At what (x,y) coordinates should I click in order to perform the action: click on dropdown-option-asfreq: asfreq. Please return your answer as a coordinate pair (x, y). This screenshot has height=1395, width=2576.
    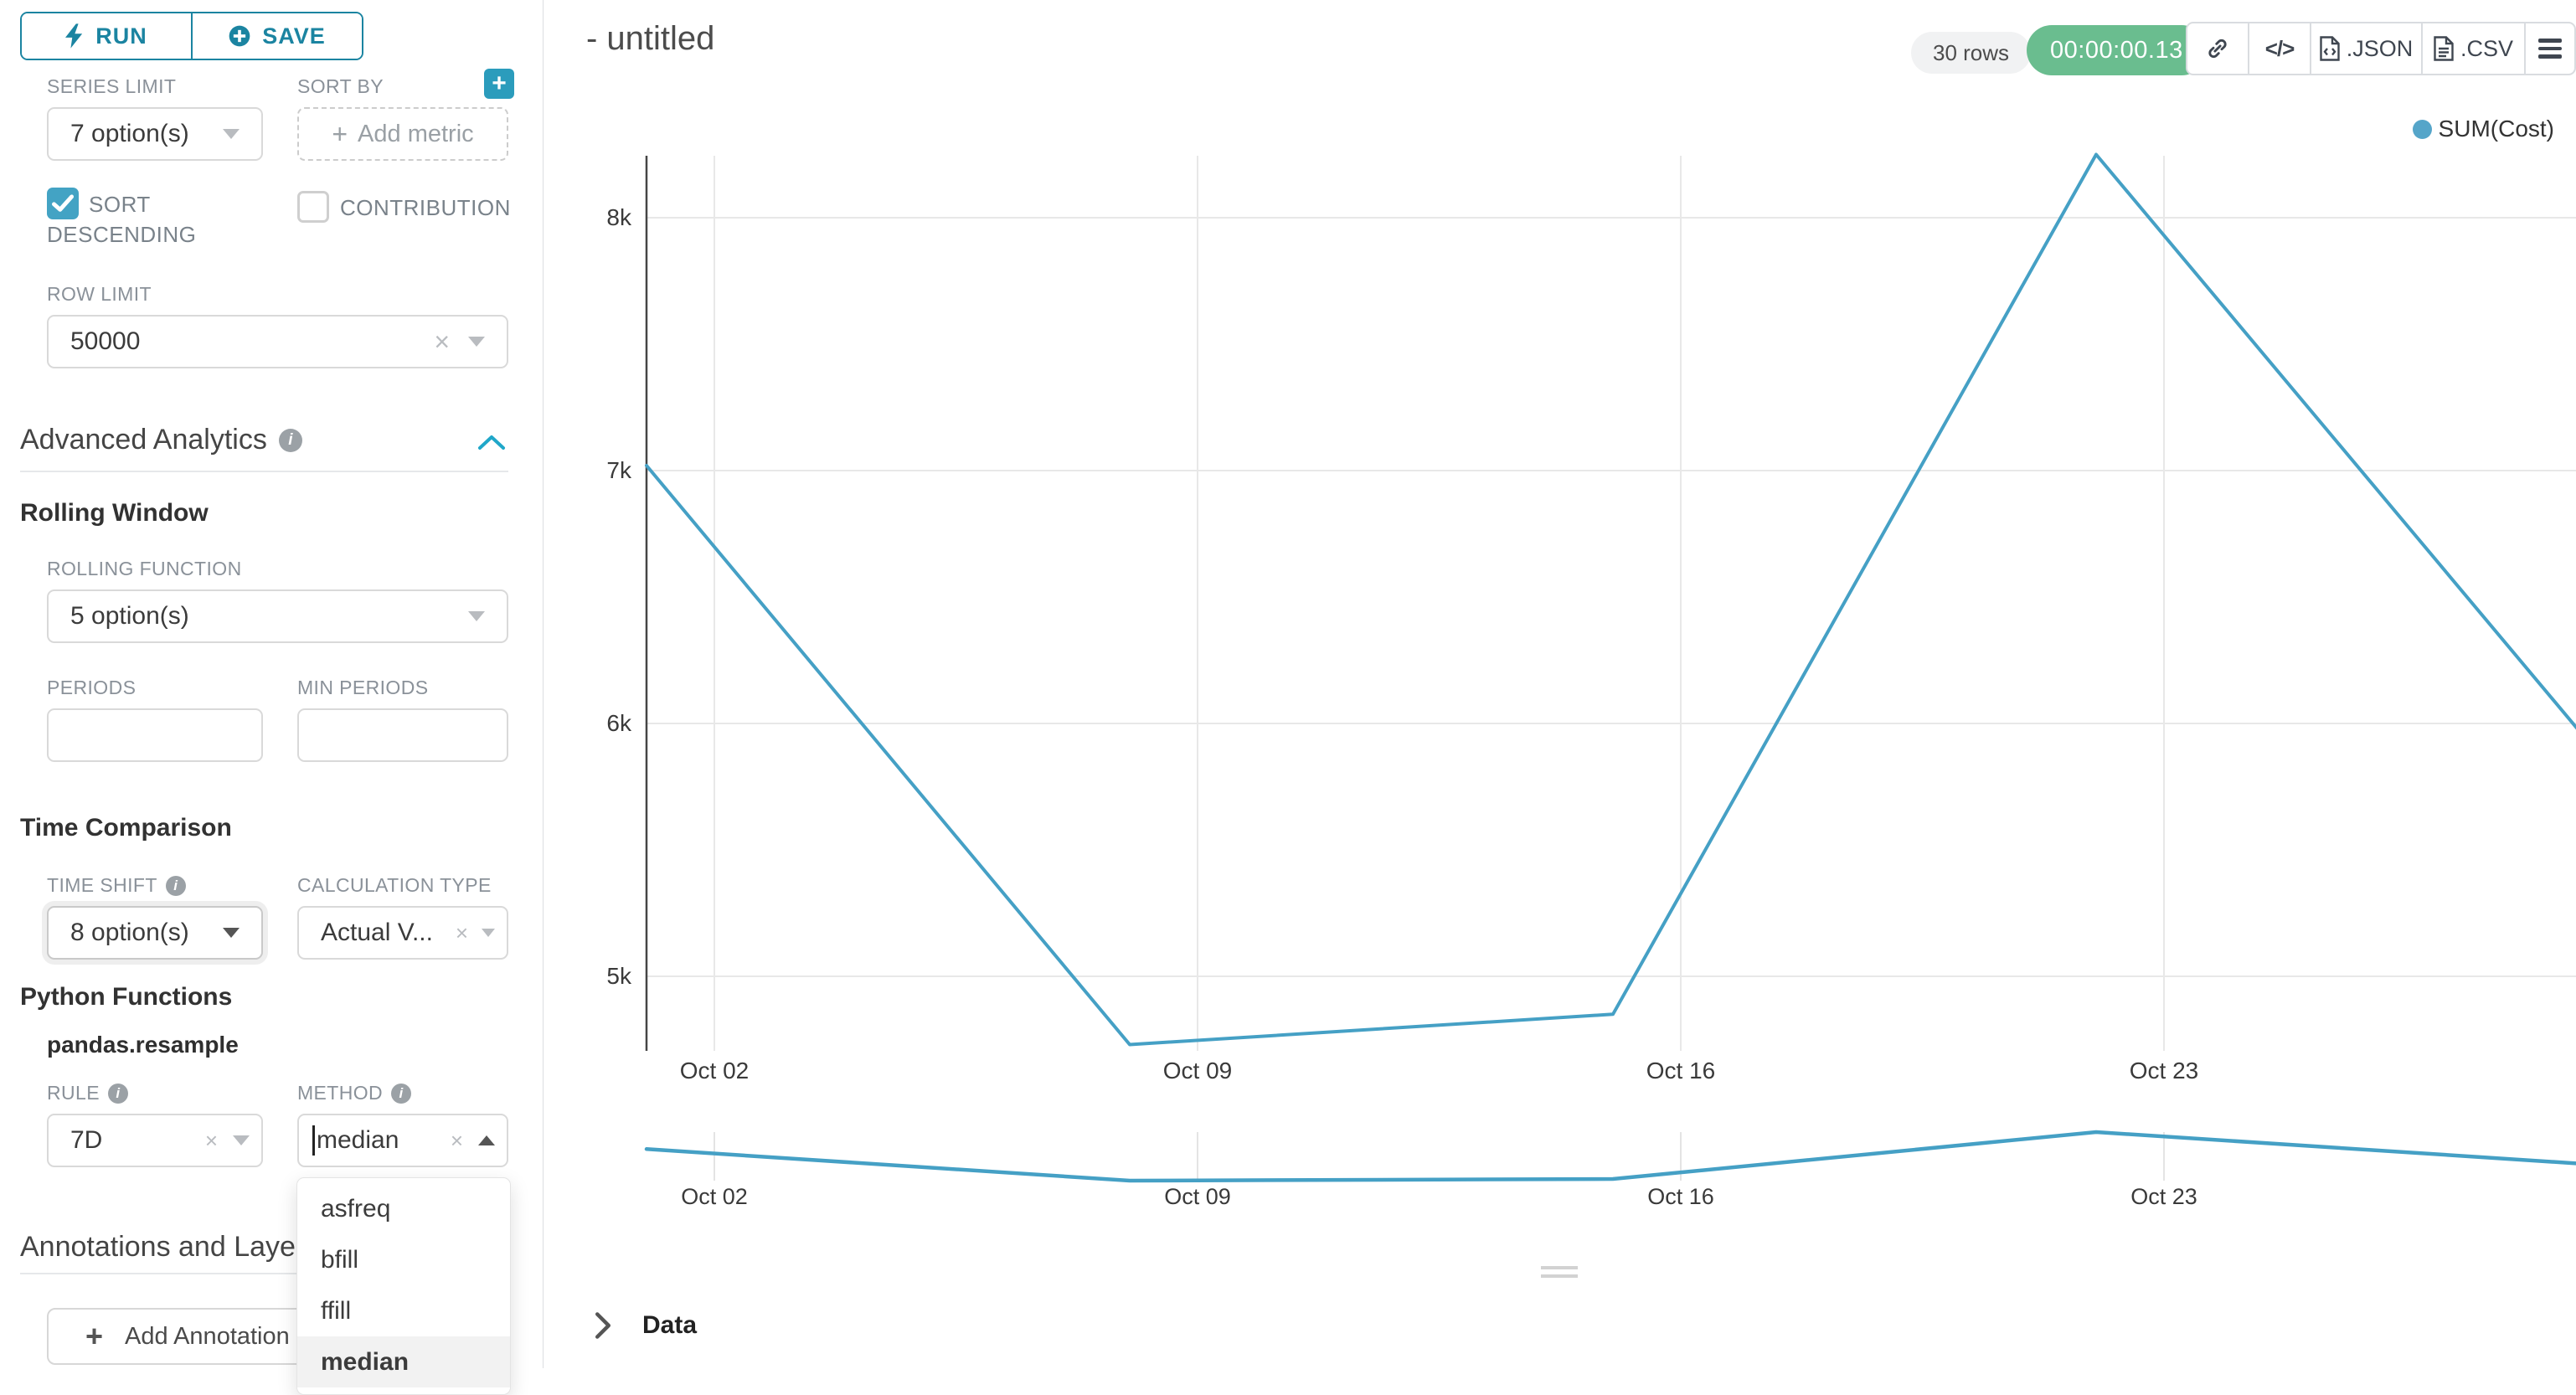
    Looking at the image, I should click on (356, 1208).